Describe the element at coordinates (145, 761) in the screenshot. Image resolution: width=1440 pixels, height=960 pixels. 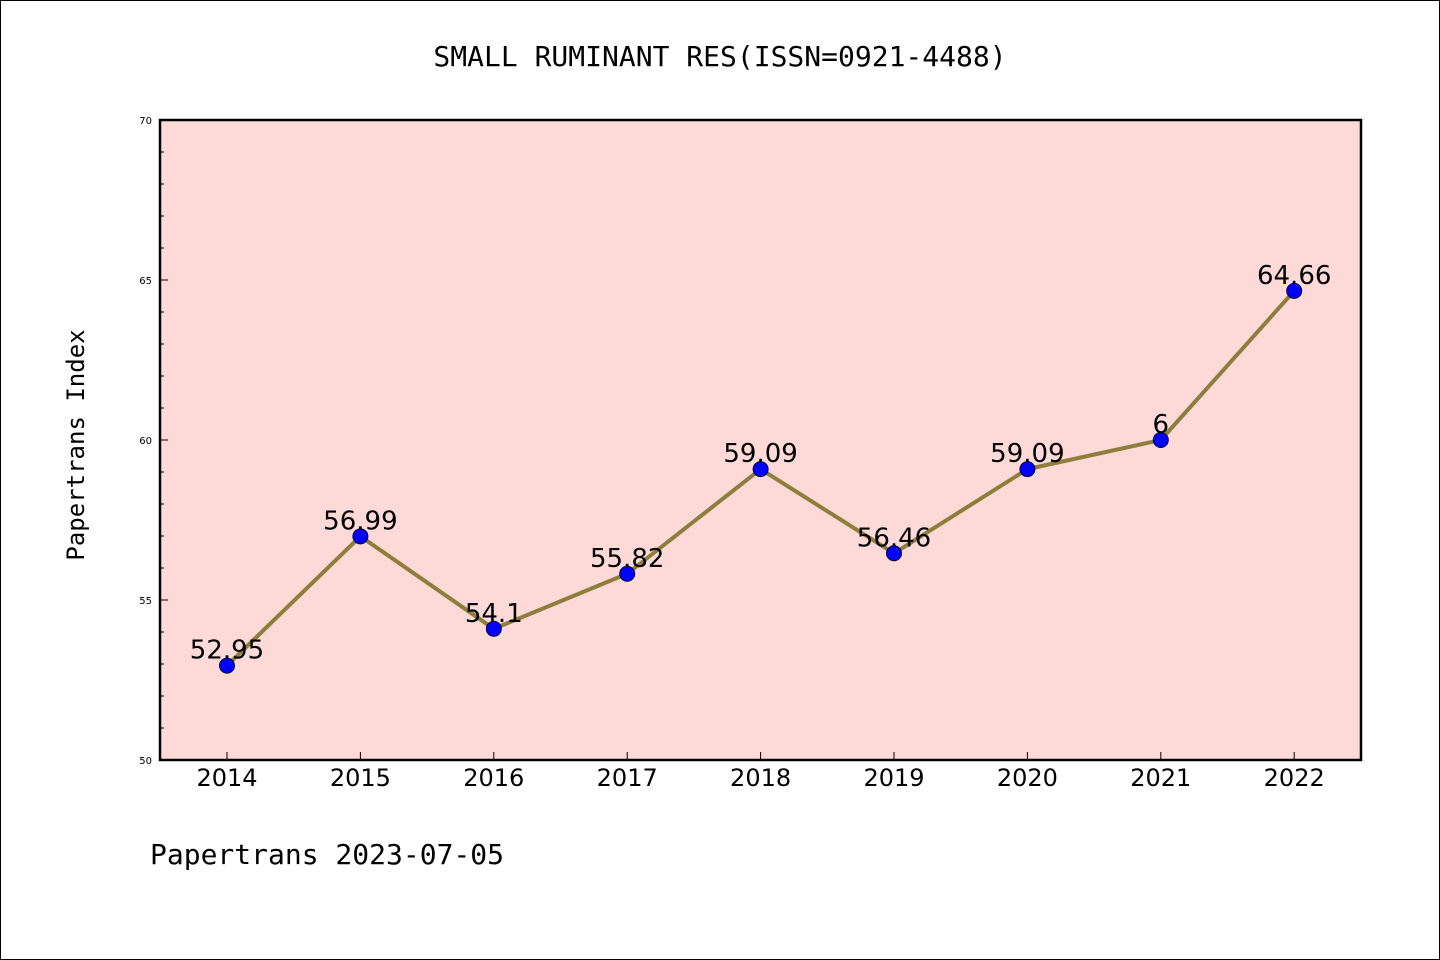
I see `y-tick-label: 50` at that location.